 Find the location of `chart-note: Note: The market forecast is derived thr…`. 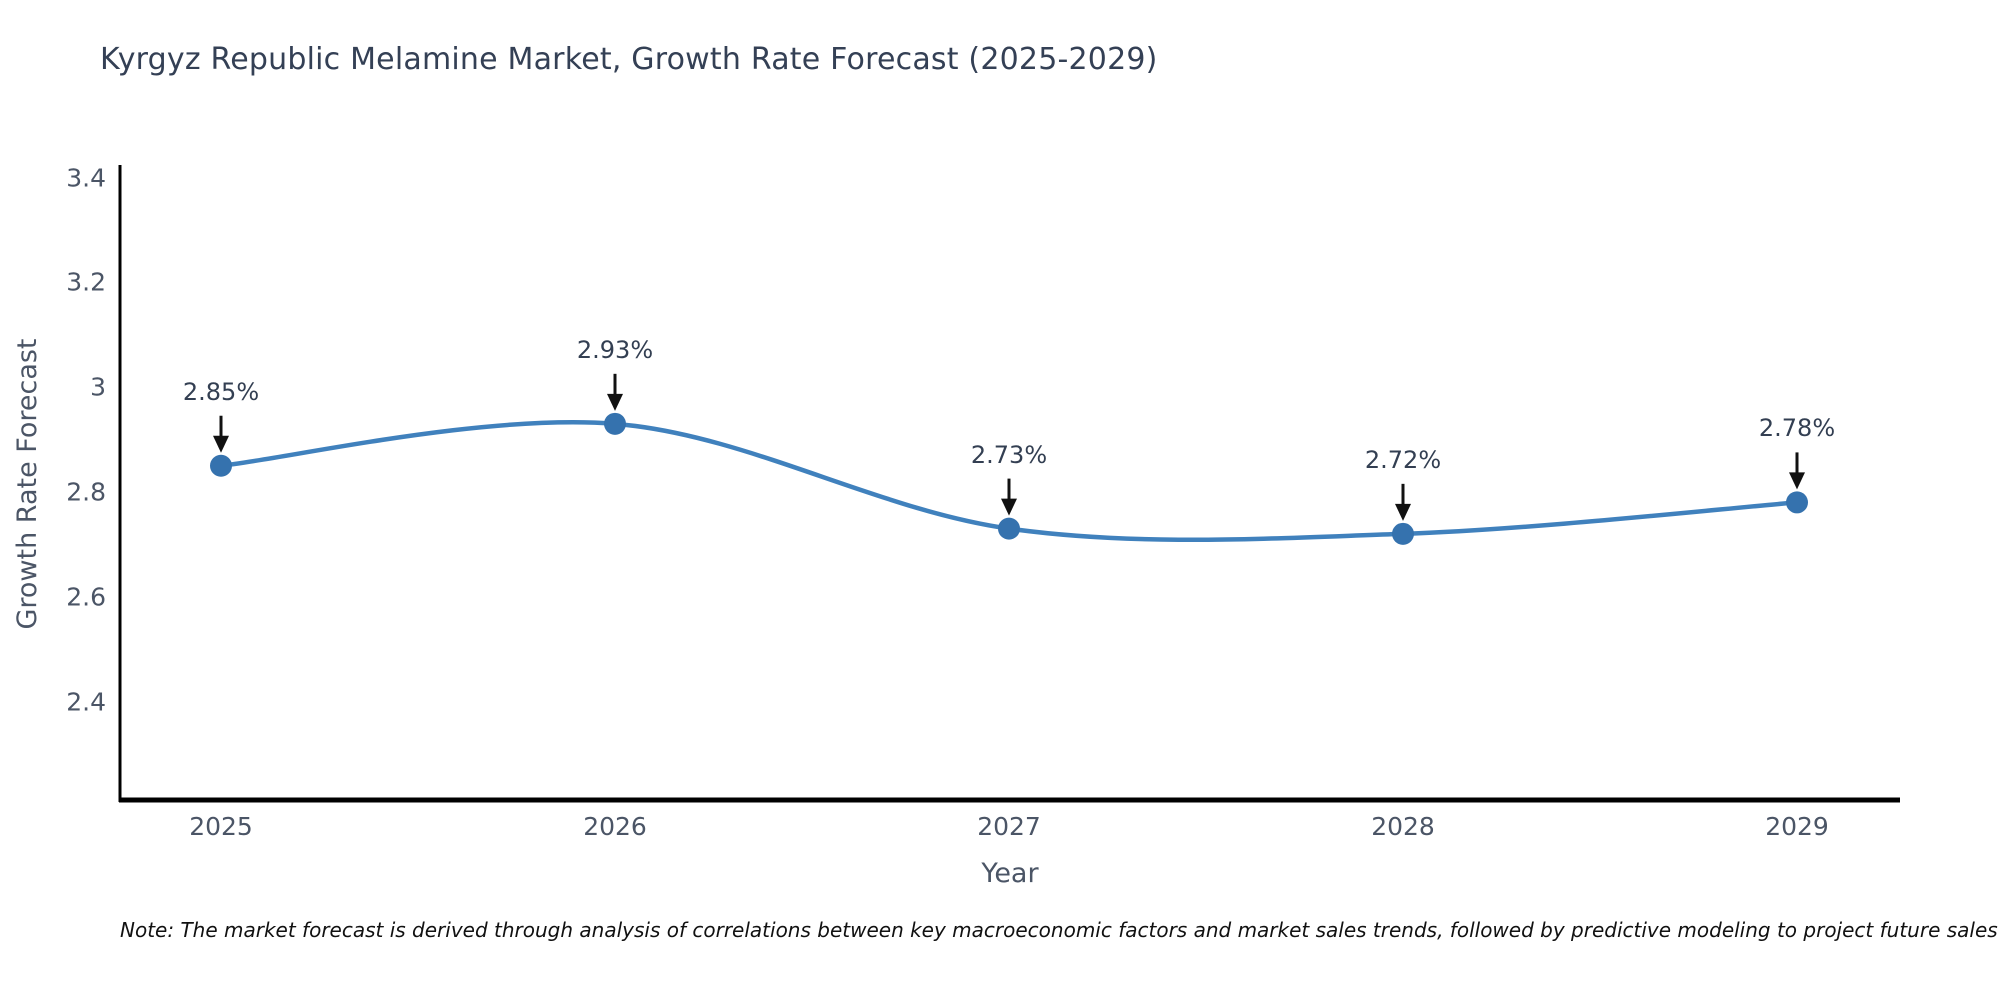

chart-note: Note: The market forecast is derived thr… is located at coordinates (1059, 930).